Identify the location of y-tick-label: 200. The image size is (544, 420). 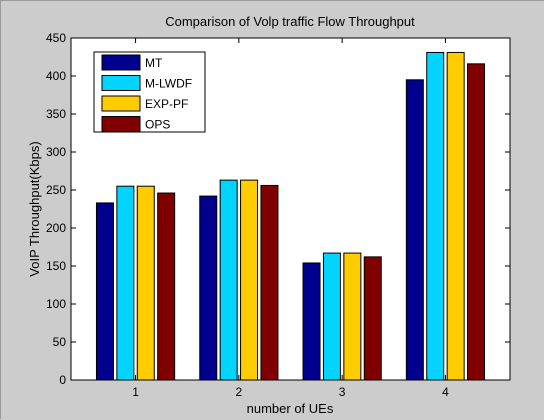
(56, 228).